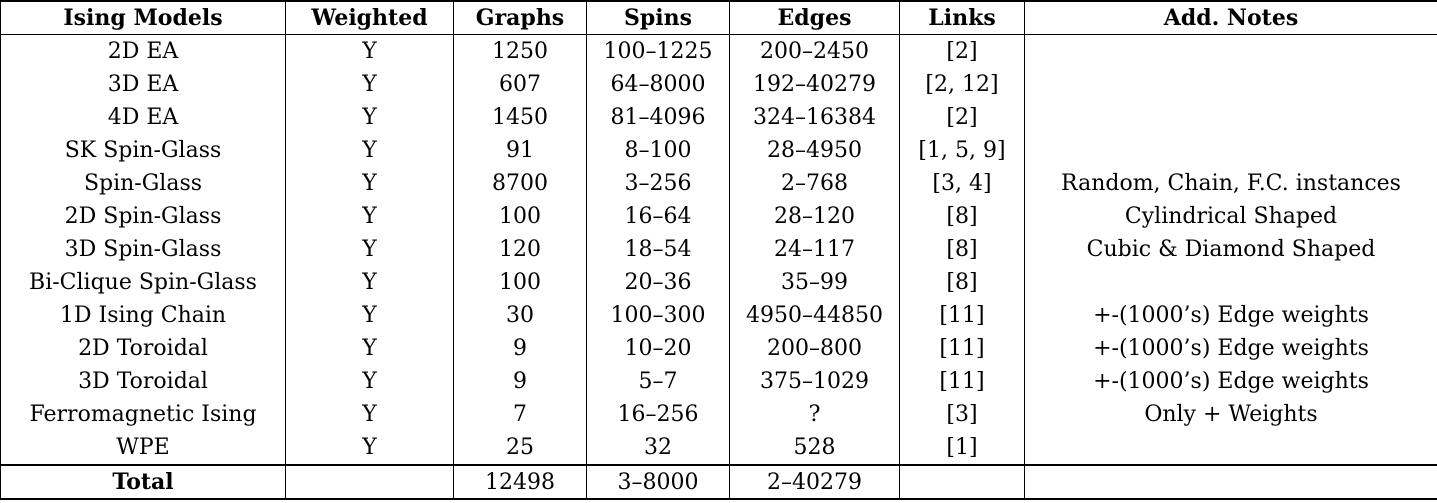 The width and height of the screenshot is (1437, 503). What do you see at coordinates (143, 216) in the screenshot?
I see `cell-model: 2D Spin-Glass` at bounding box center [143, 216].